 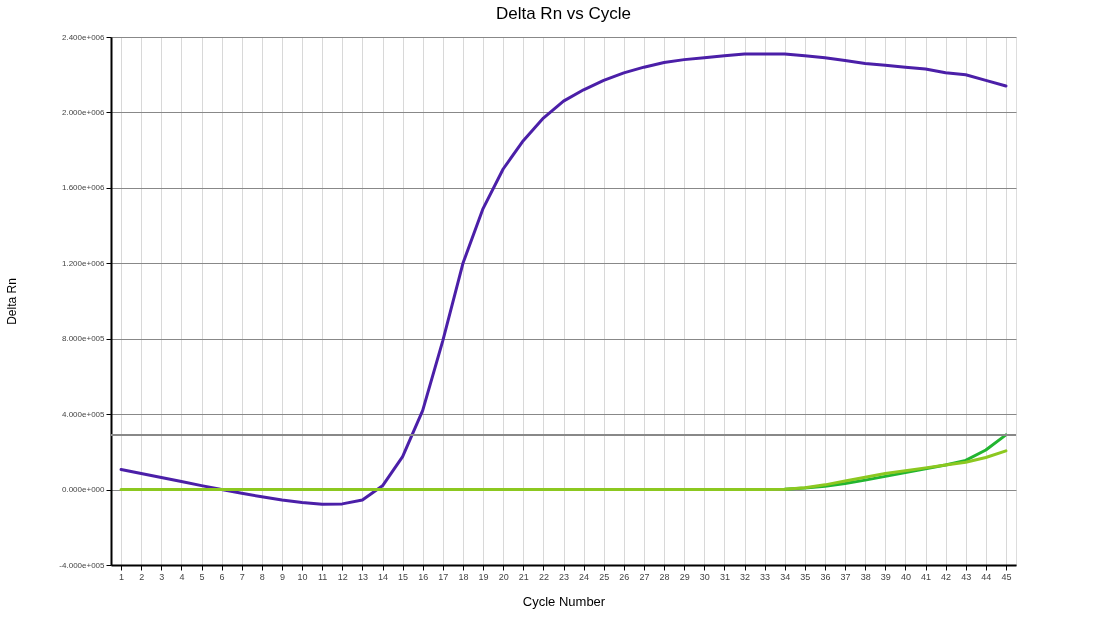 I want to click on x-tick-label: 2, so click(x=142, y=576).